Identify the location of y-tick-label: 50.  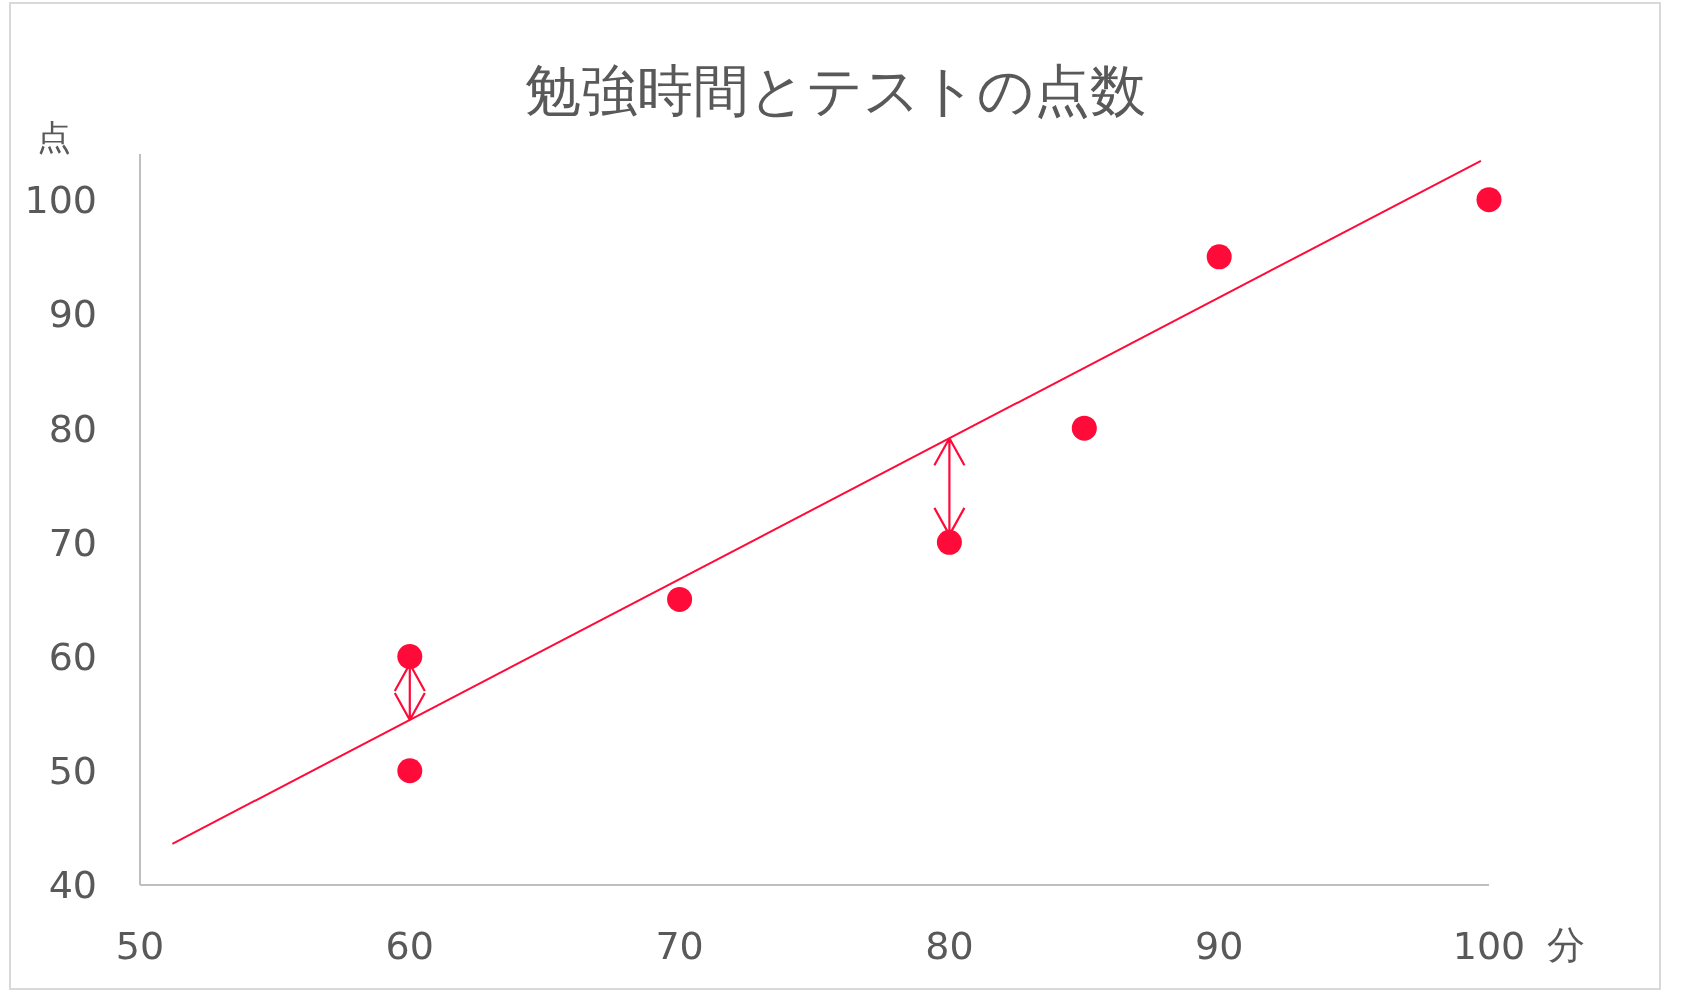
(72, 771).